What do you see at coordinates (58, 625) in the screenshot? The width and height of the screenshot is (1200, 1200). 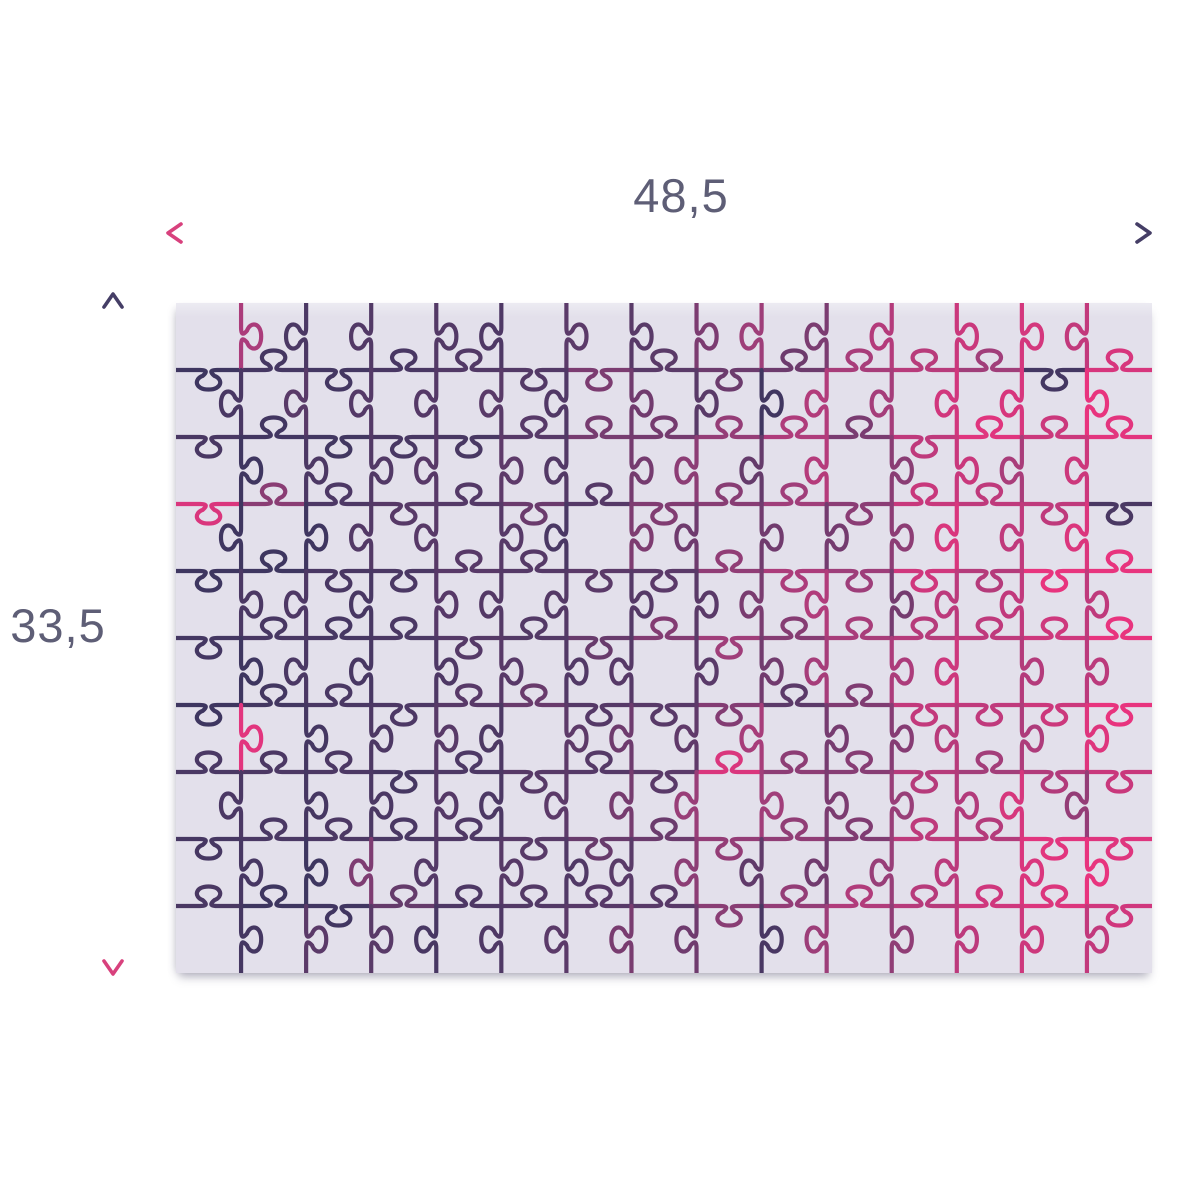 I see `height-dimension-label: 33,5` at bounding box center [58, 625].